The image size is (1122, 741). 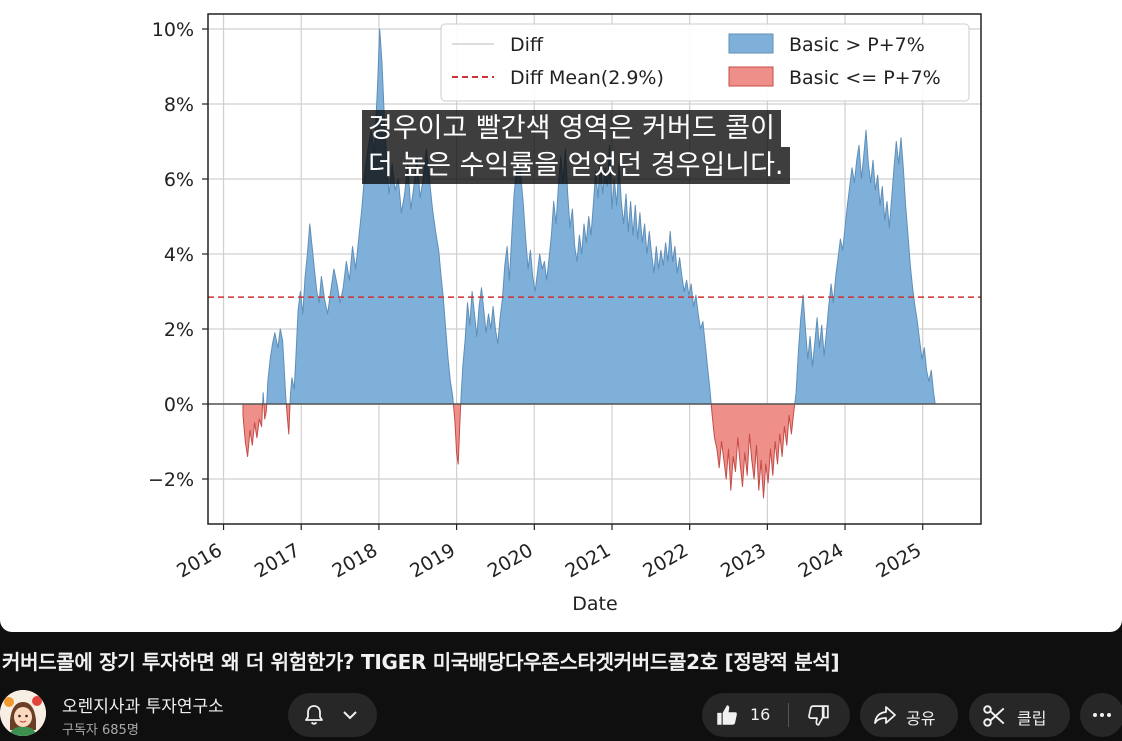 What do you see at coordinates (751, 43) in the screenshot?
I see `legend-positive-patch` at bounding box center [751, 43].